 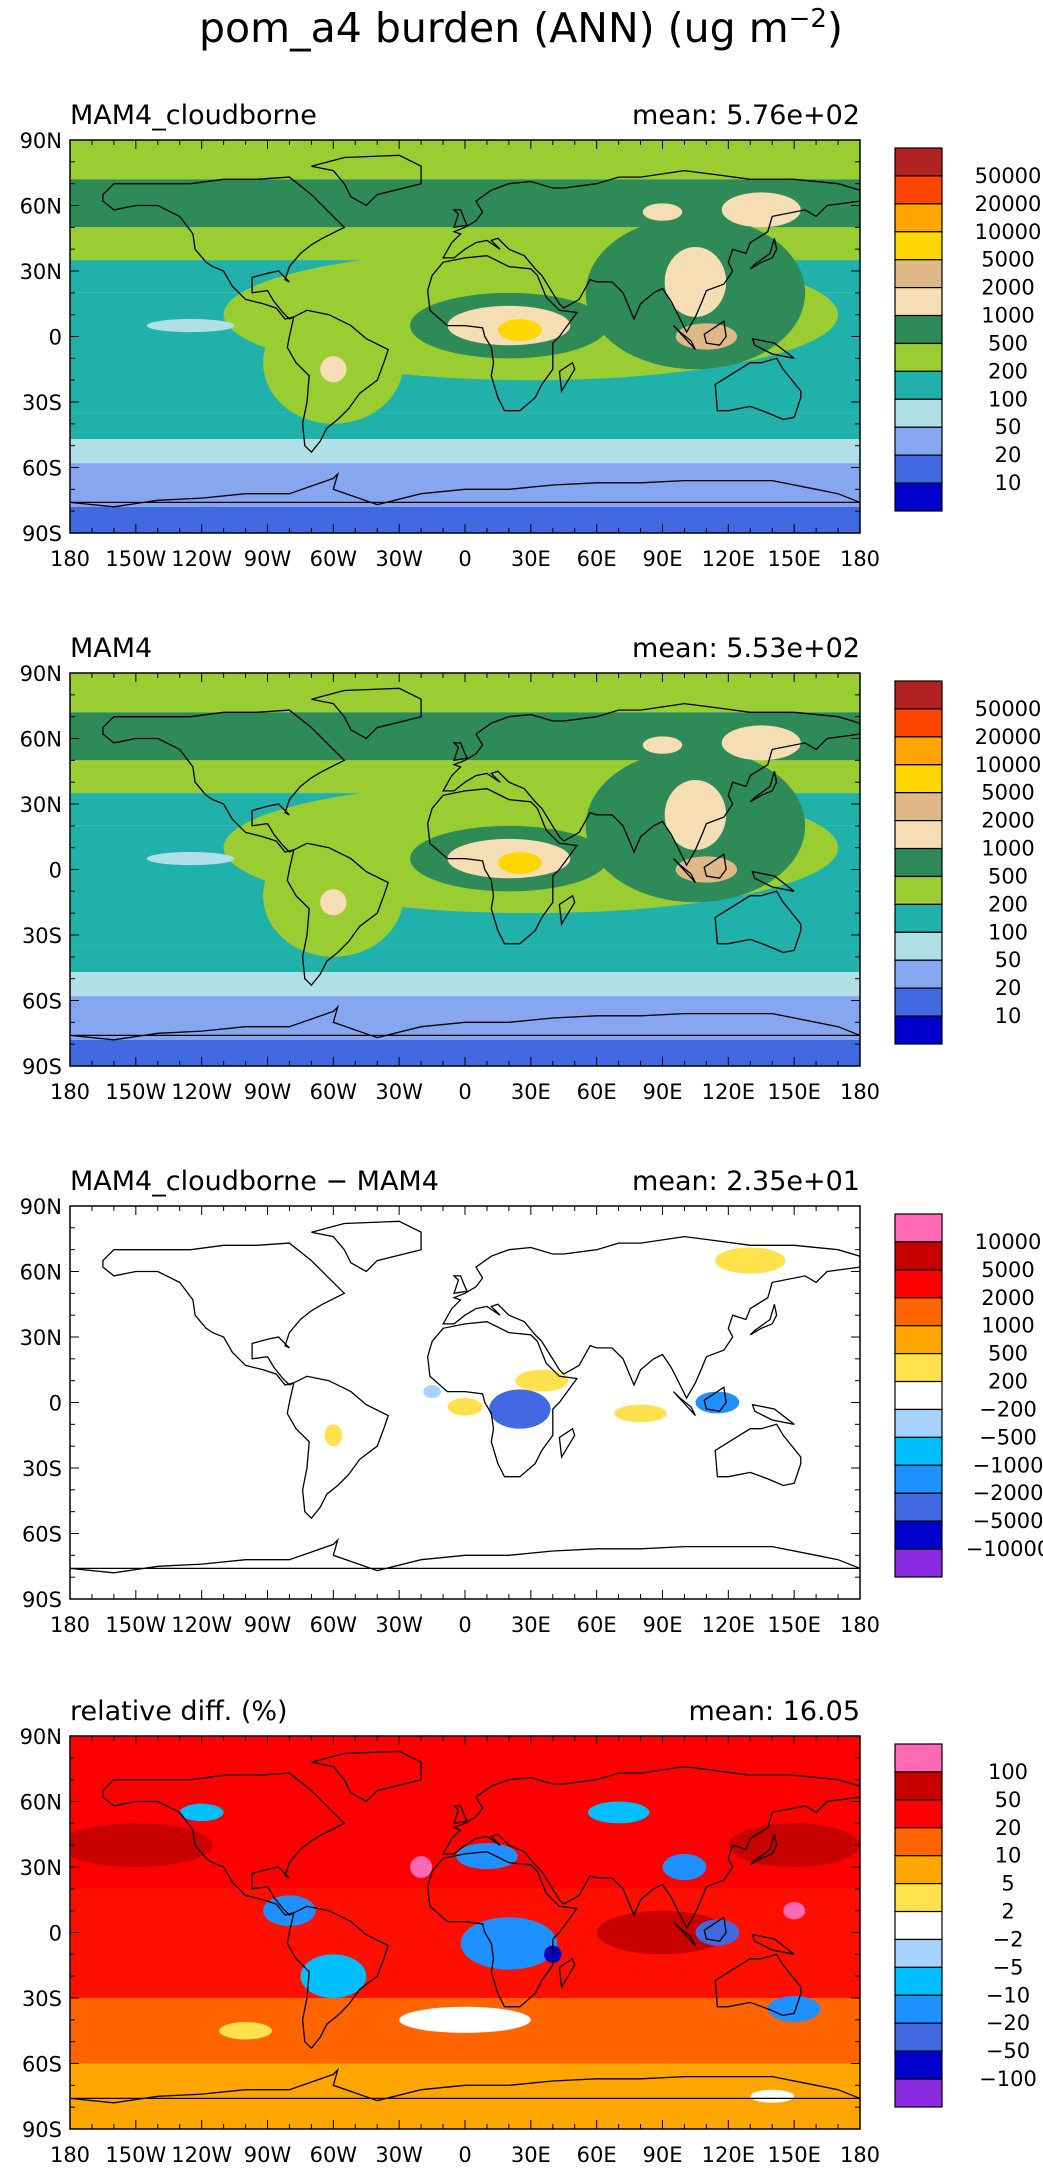 I want to click on lat-tick-label: 90S, so click(x=42, y=2130).